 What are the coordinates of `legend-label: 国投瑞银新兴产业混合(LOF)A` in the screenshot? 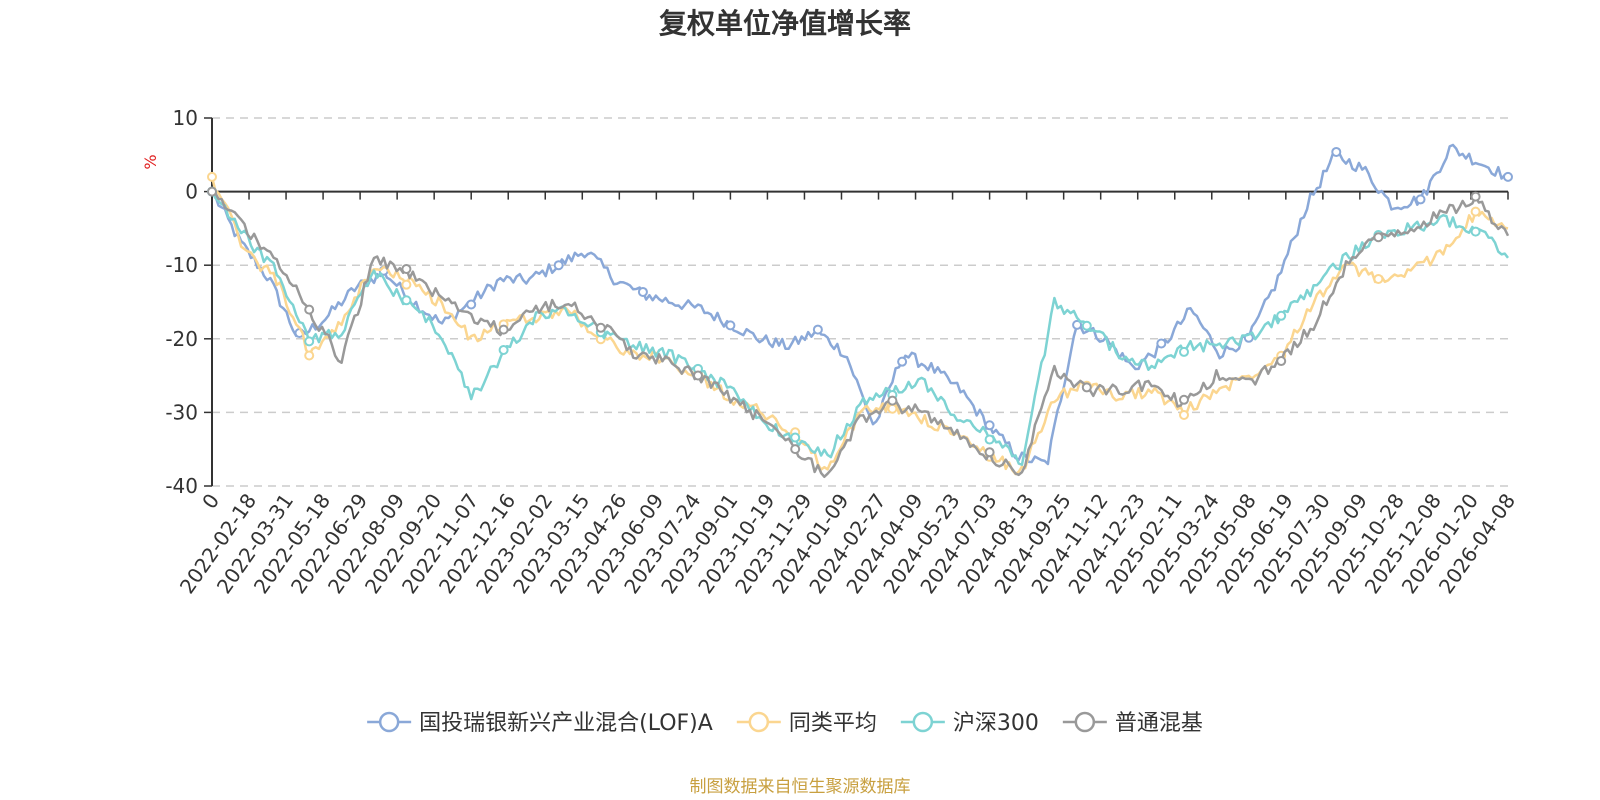 It's located at (566, 723).